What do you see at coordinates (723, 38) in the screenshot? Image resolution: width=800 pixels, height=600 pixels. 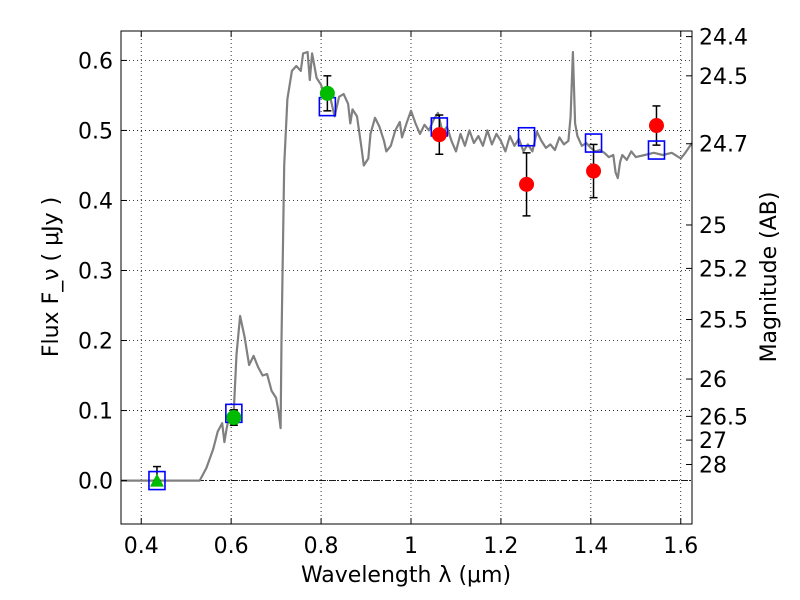 I see `right-tick-label: 24.4` at bounding box center [723, 38].